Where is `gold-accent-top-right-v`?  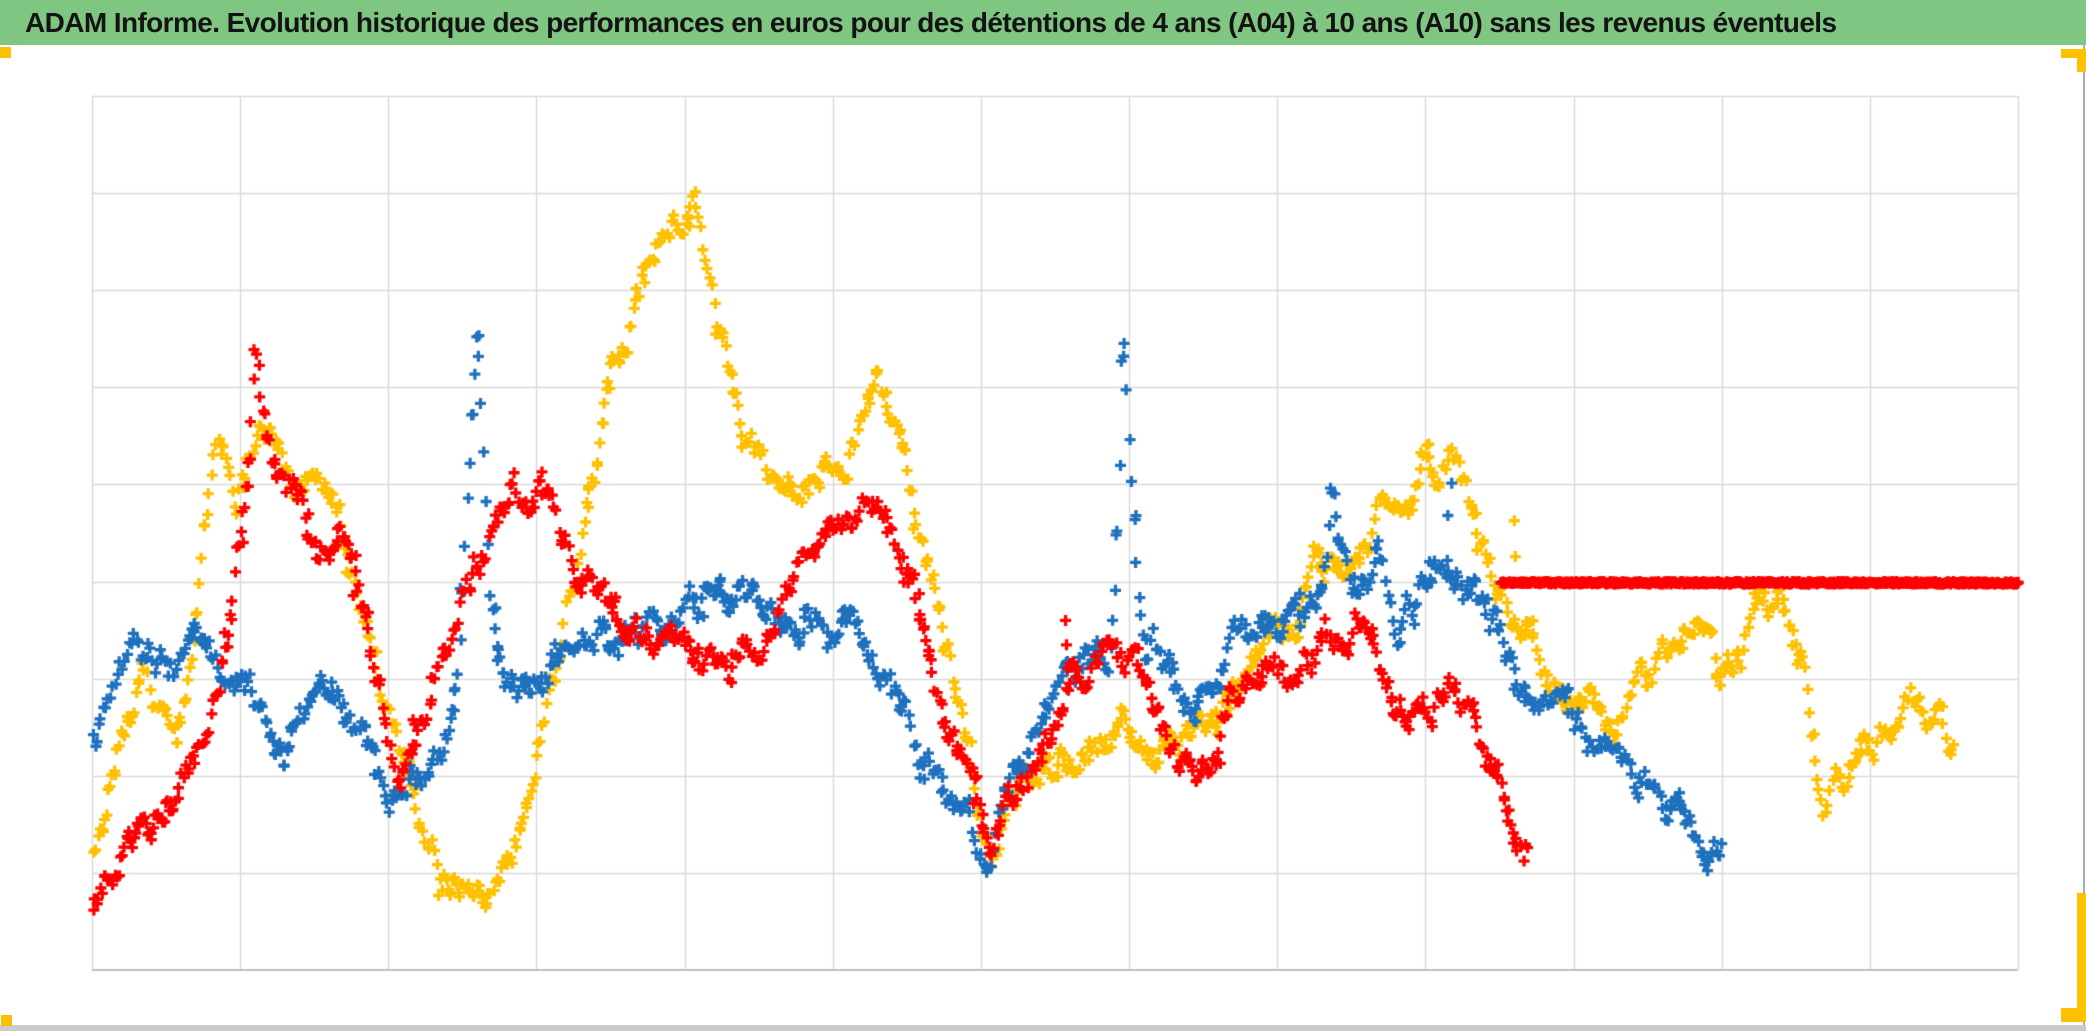 gold-accent-top-right-v is located at coordinates (2081, 60).